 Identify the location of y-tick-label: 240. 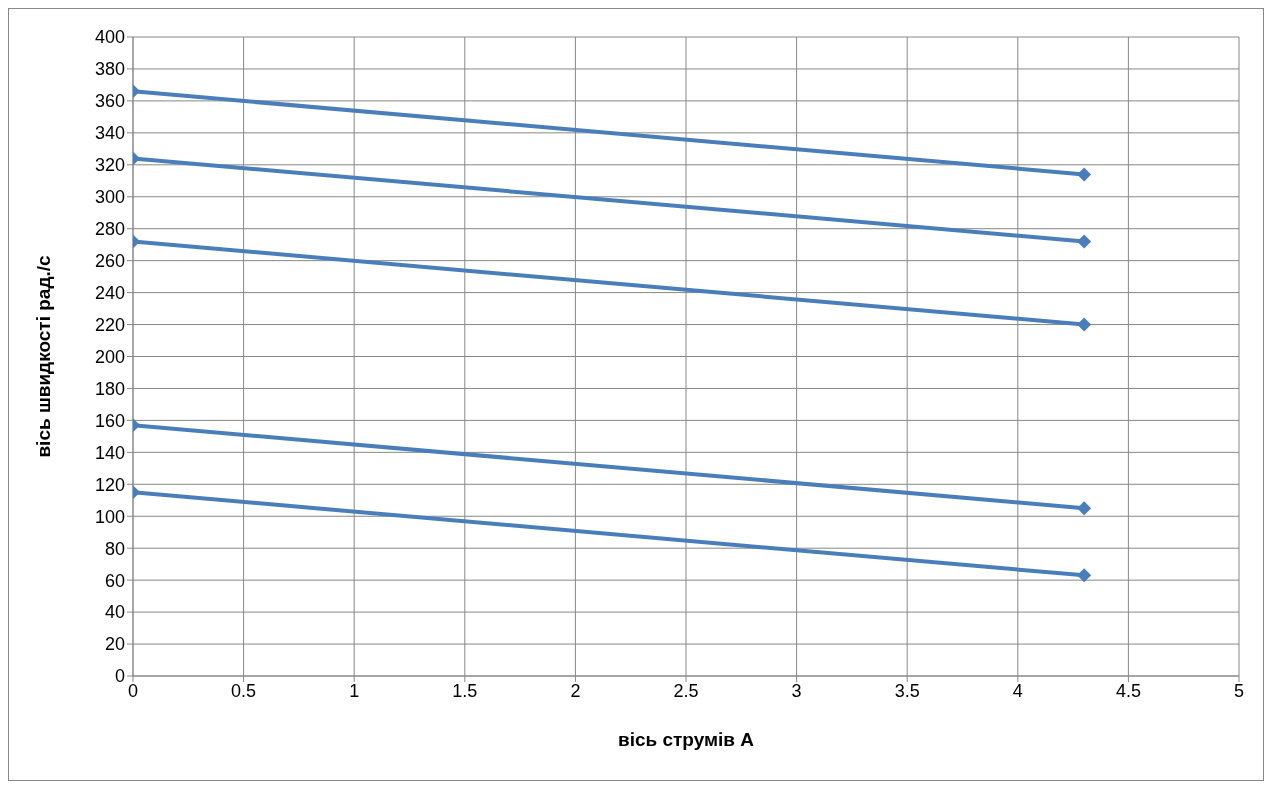
(109, 292).